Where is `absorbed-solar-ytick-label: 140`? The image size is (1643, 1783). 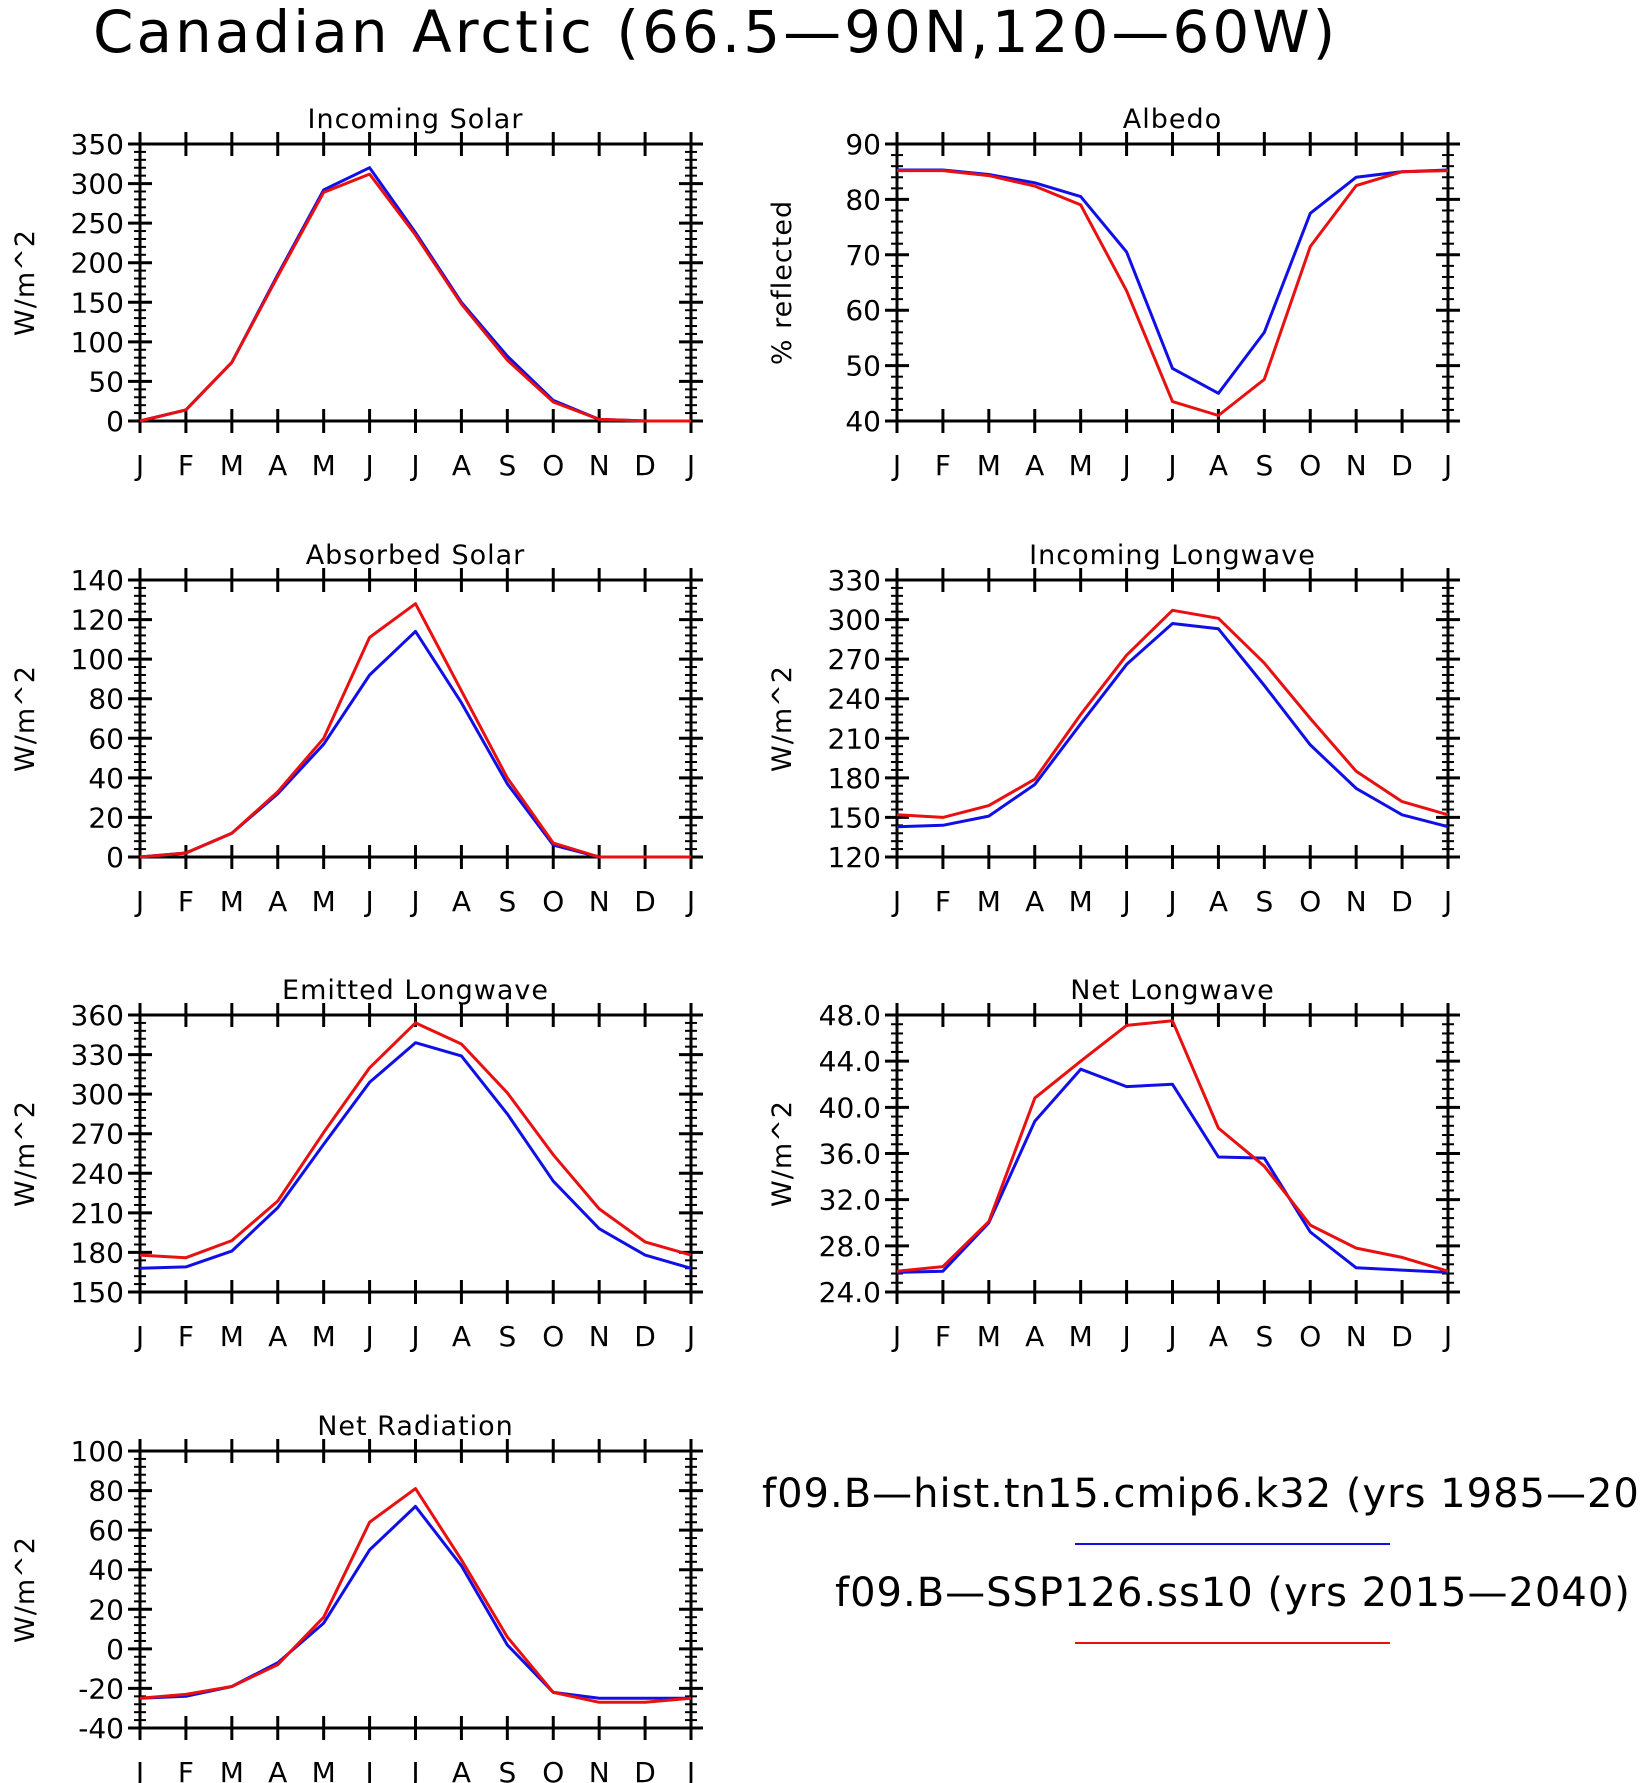
absorbed-solar-ytick-label: 140 is located at coordinates (97, 580).